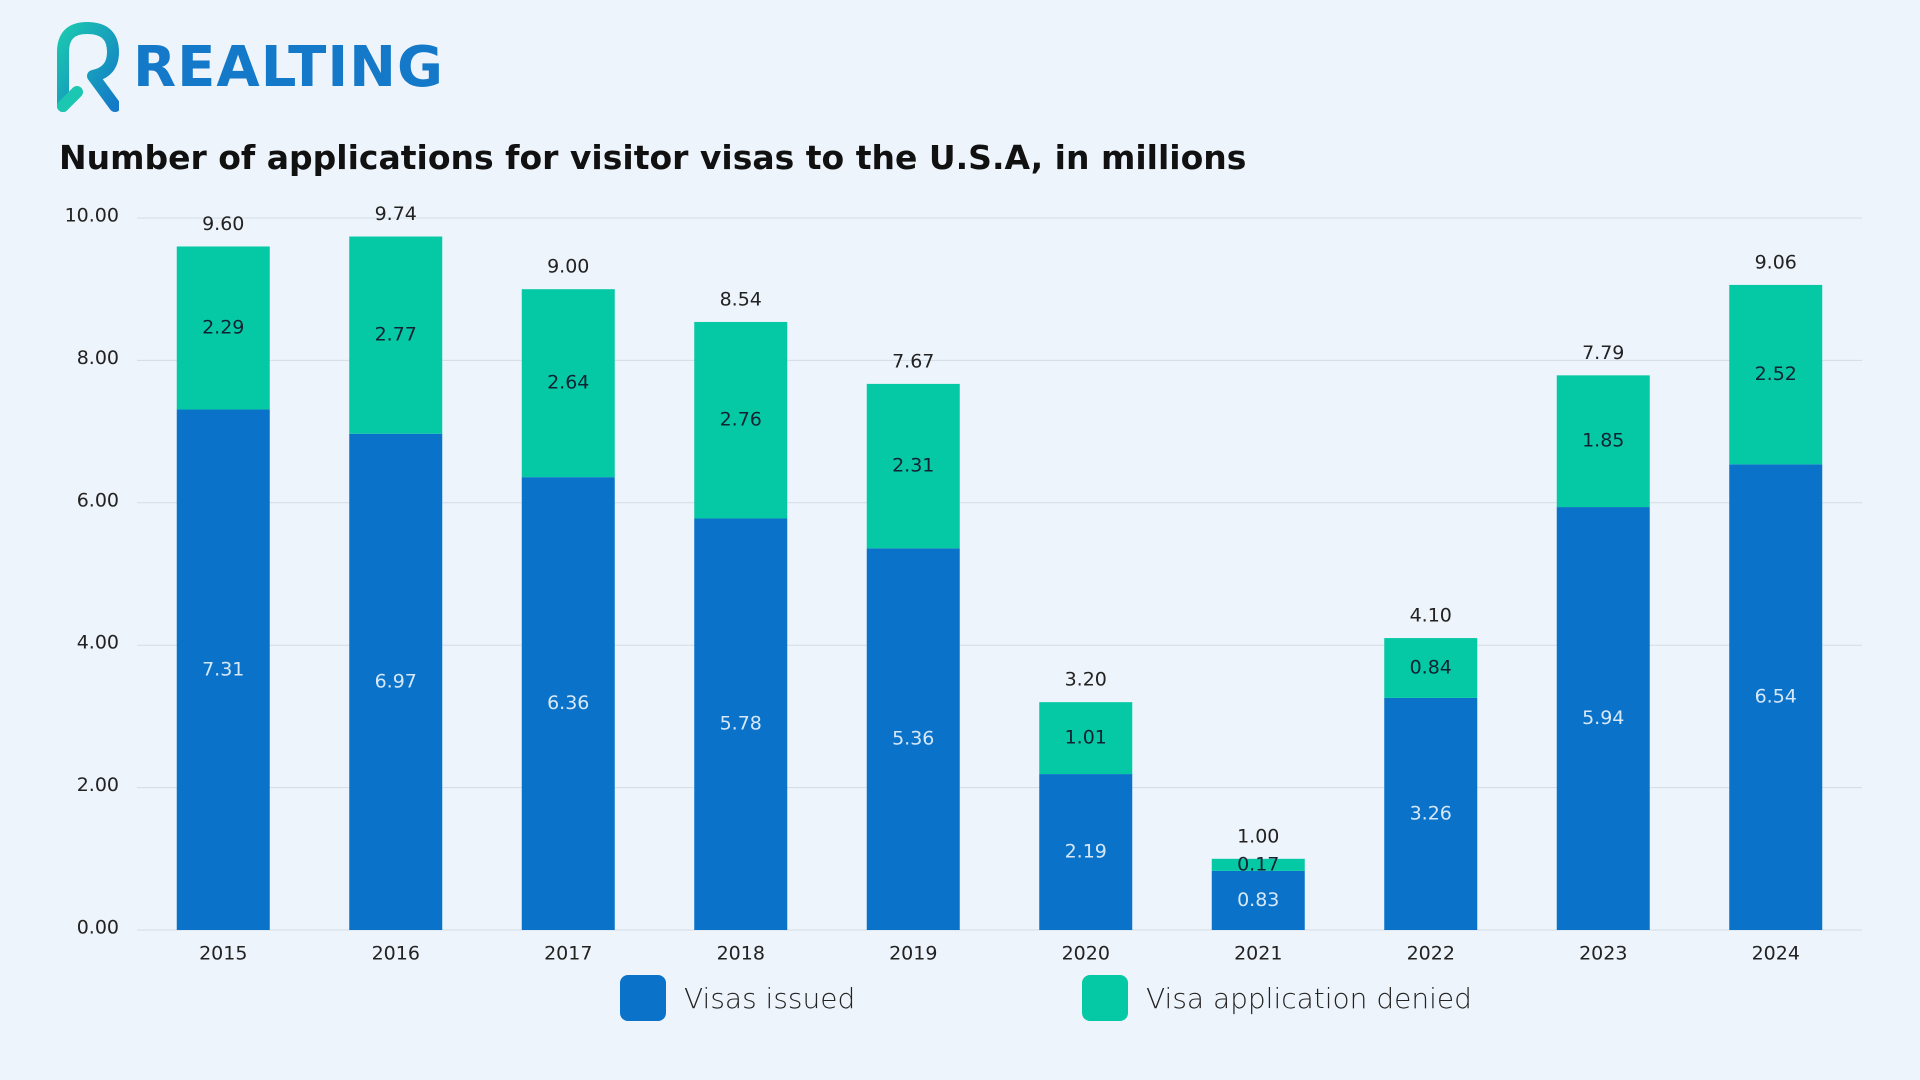 Image resolution: width=1920 pixels, height=1080 pixels. I want to click on data-label-issued: 6.97, so click(396, 681).